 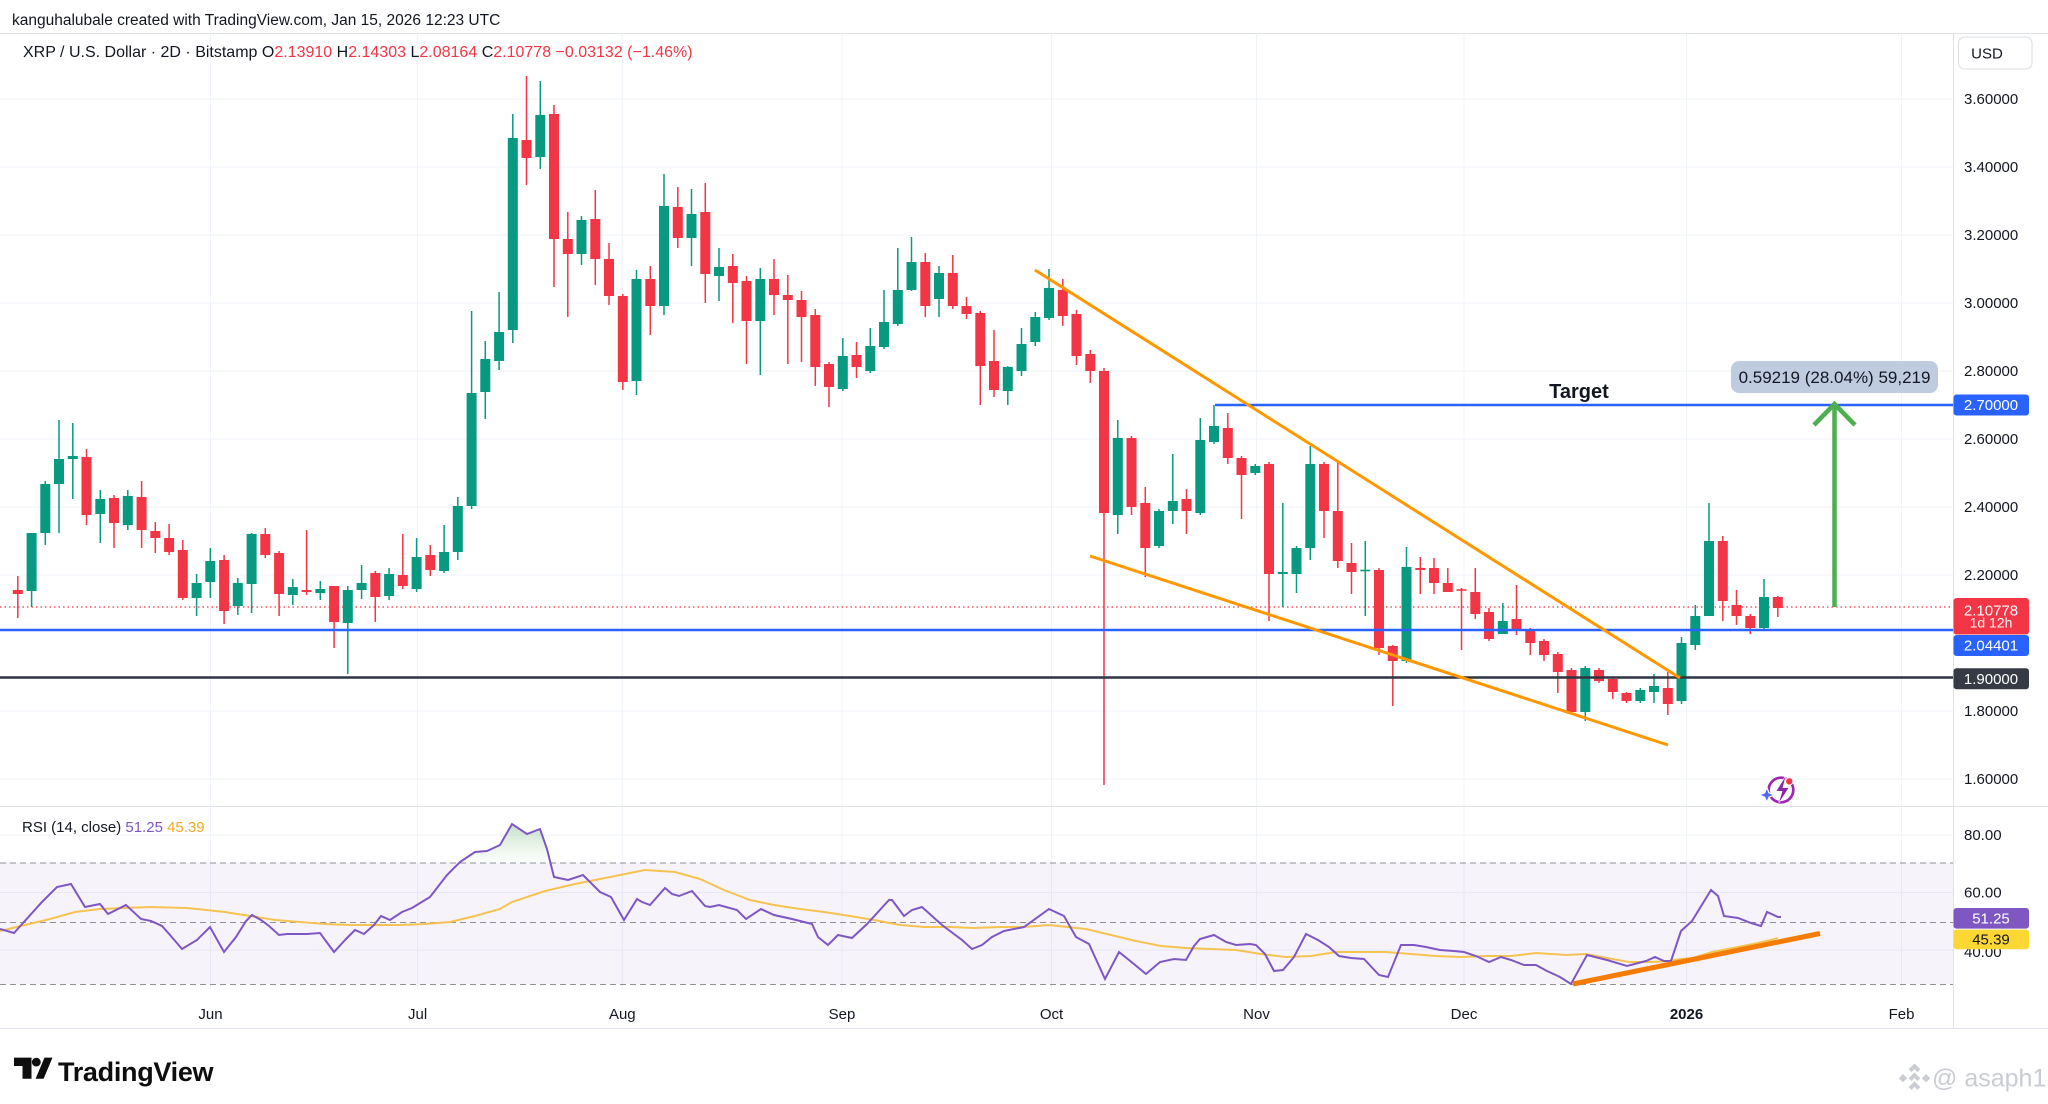 What do you see at coordinates (1835, 377) in the screenshot?
I see `svg-text: 0.59219 (28.04%) 59,219` at bounding box center [1835, 377].